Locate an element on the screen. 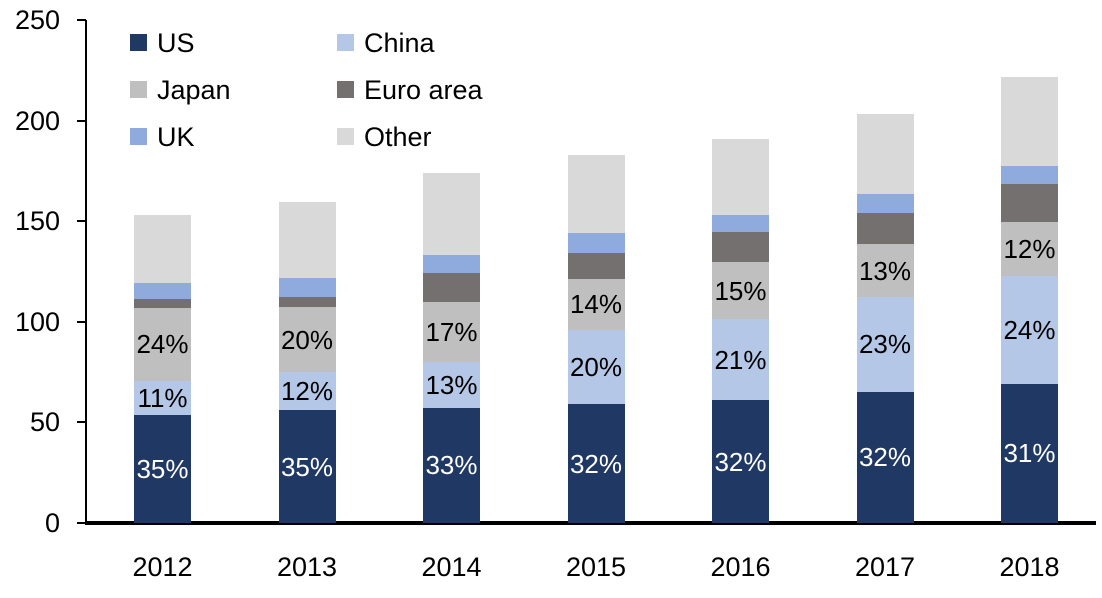  x-tick-label-2012: 2012 is located at coordinates (162, 567).